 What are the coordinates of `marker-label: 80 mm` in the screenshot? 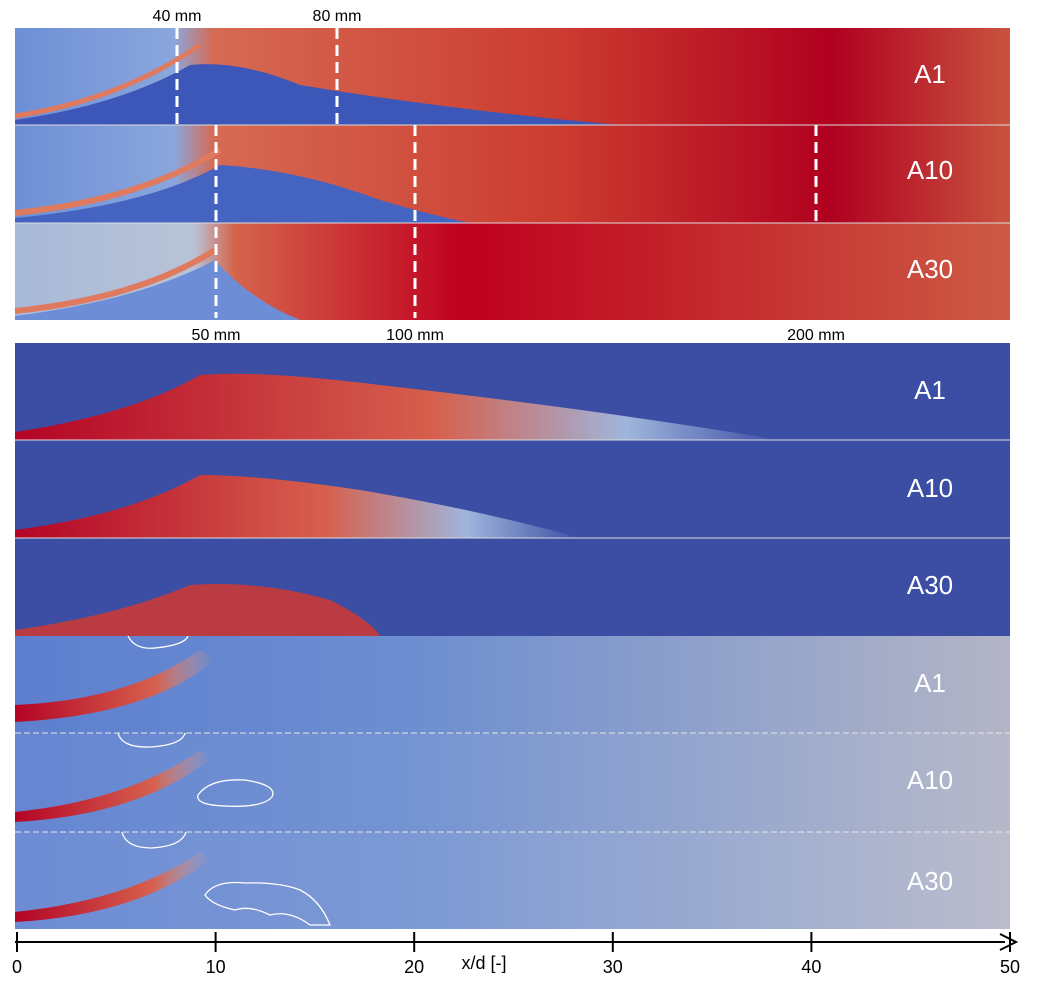 It's located at (337, 16).